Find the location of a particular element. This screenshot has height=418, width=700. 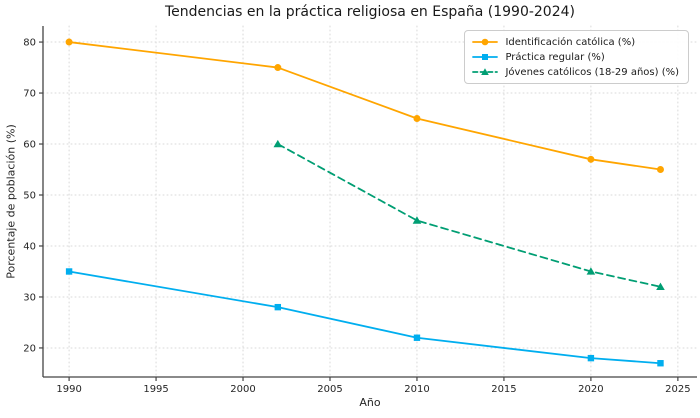

y-tick-label: 80 is located at coordinates (29, 43).